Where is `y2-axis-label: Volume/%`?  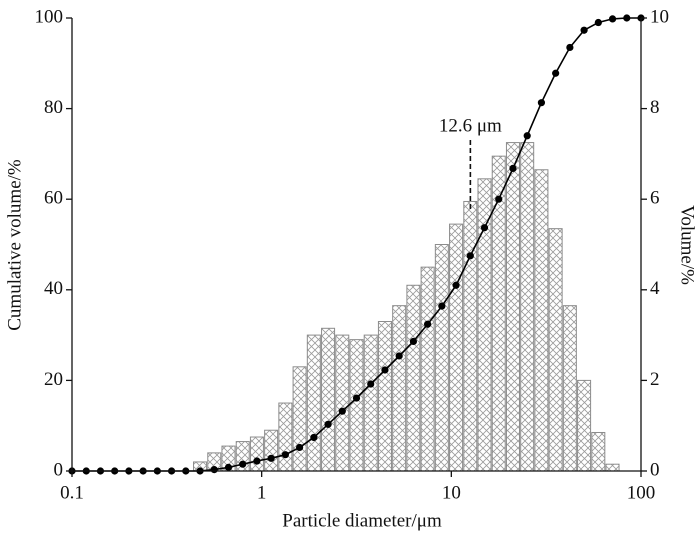 y2-axis-label: Volume/% is located at coordinates (687, 245).